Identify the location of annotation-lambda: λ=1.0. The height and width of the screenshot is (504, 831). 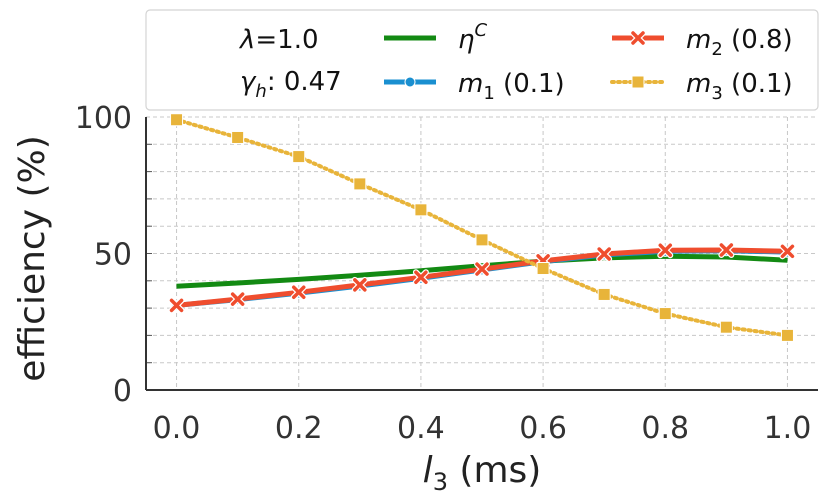
(278, 40).